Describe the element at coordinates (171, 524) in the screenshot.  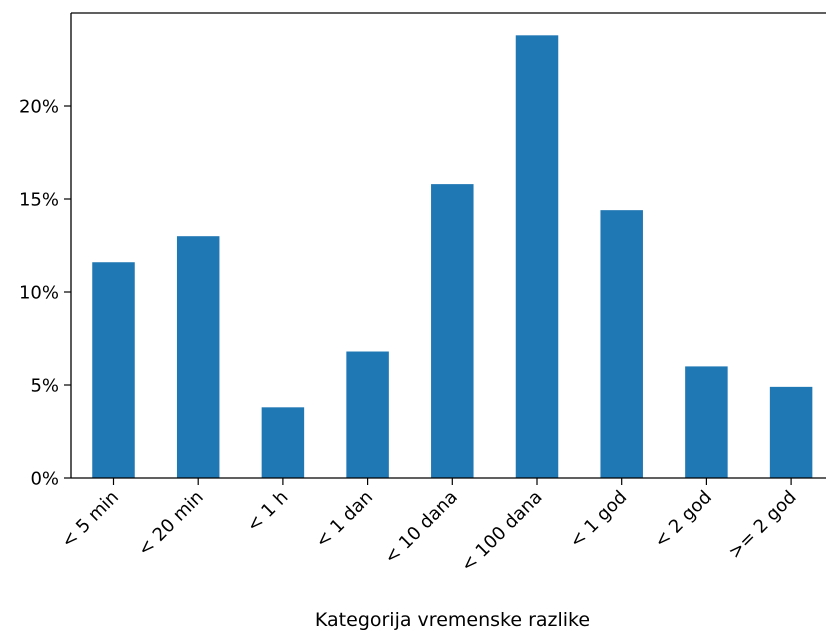
I see `x-tick-label: < 20 min` at that location.